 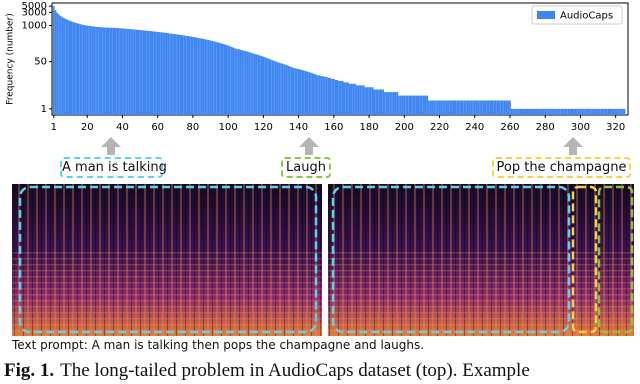 I want to click on x-tick-label: 200, so click(x=404, y=127).